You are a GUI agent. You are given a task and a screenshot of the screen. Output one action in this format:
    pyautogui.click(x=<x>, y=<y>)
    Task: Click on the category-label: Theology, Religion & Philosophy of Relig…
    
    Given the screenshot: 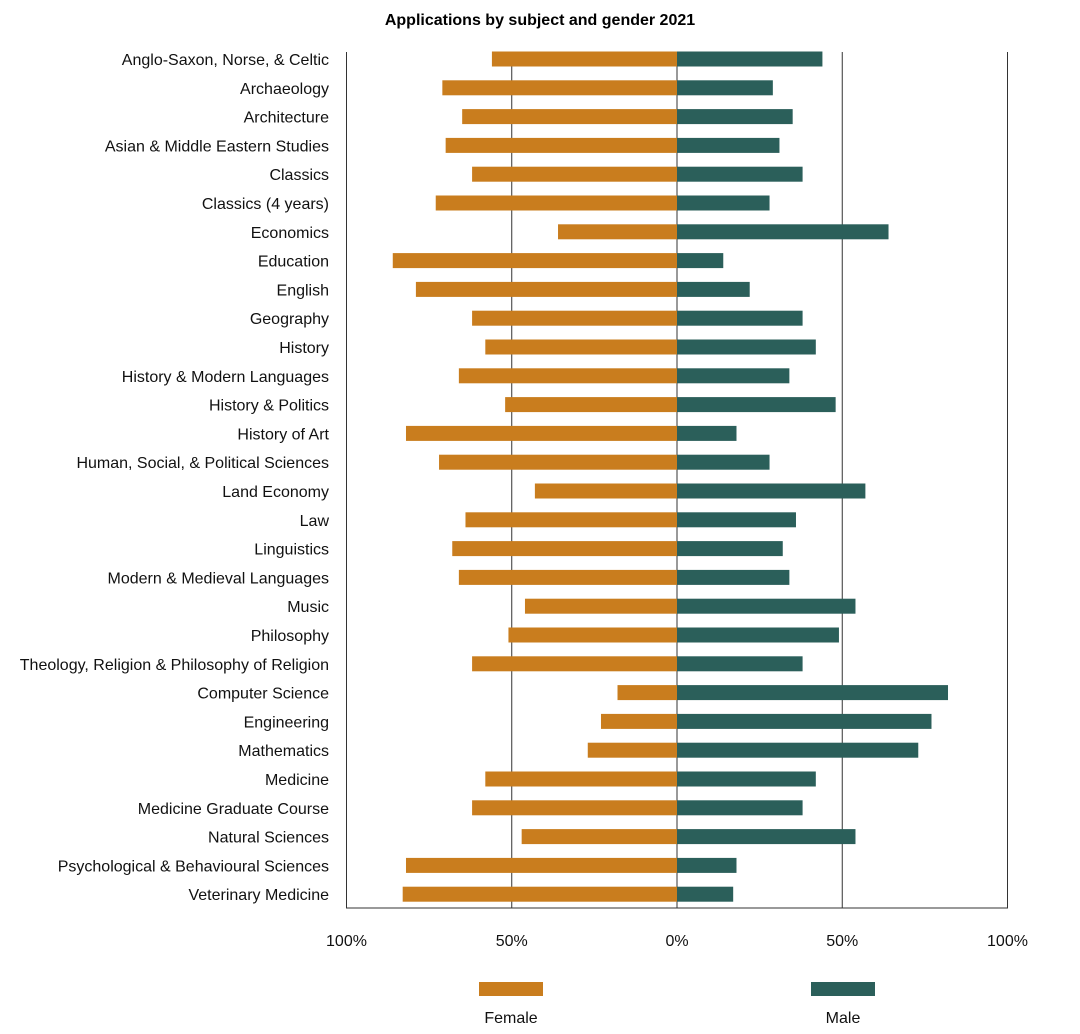 What is the action you would take?
    pyautogui.click(x=174, y=665)
    